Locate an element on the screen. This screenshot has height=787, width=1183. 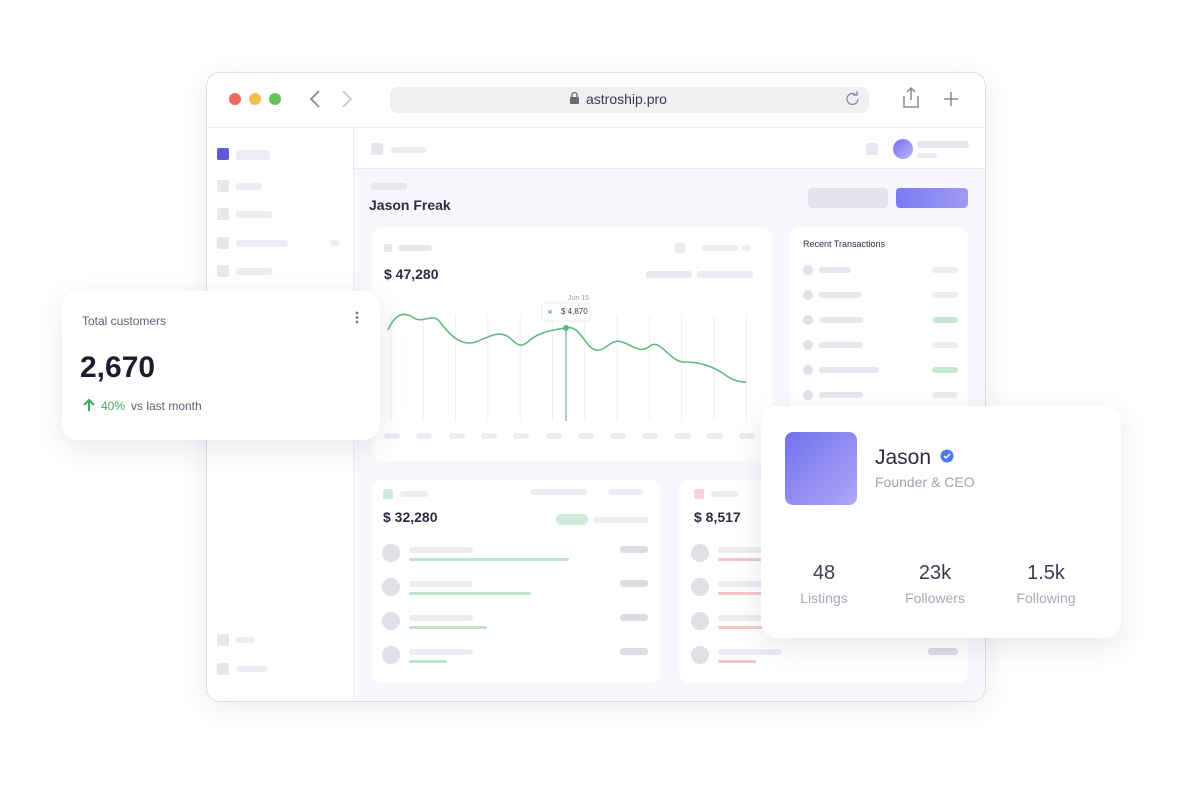
share-button is located at coordinates (911, 97).